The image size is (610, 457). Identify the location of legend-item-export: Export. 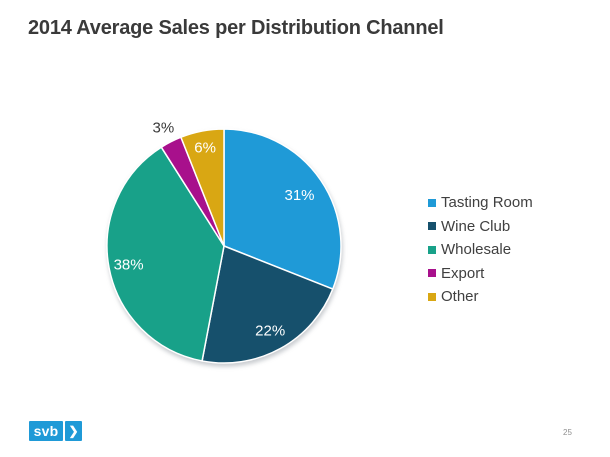
(480, 274).